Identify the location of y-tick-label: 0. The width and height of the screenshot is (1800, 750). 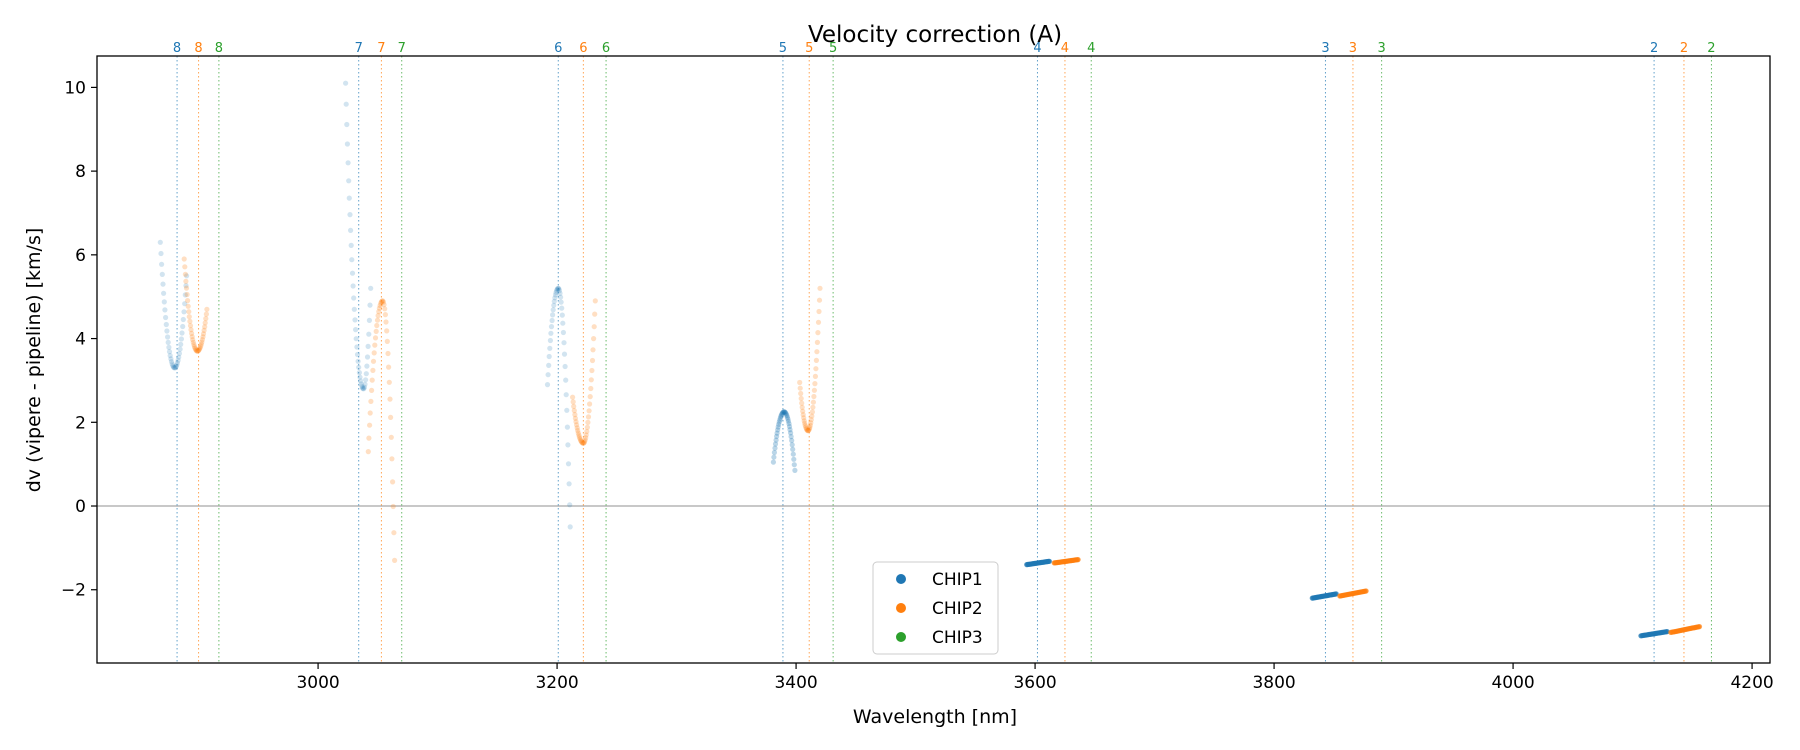
(80, 507).